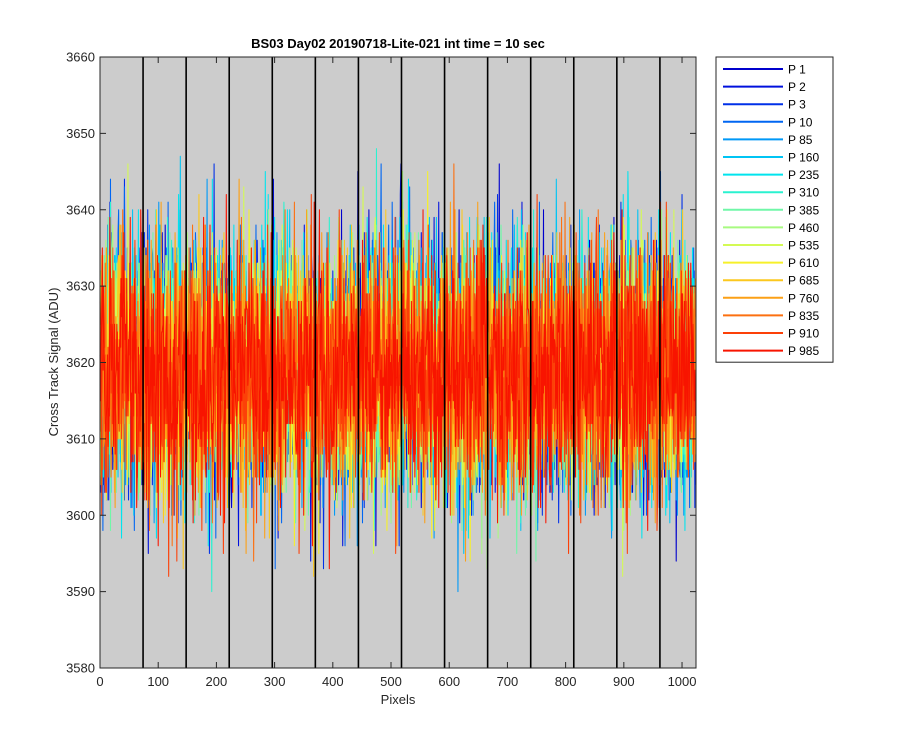 The width and height of the screenshot is (900, 750). I want to click on legend-label-p760: P 760, so click(803, 298).